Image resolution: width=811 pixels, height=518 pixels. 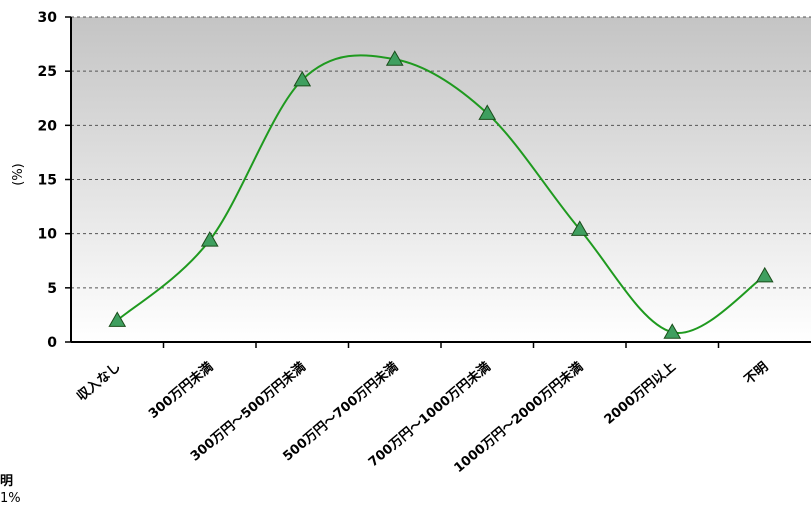 I want to click on x-tick-label: 2000万円以上, so click(x=640, y=394).